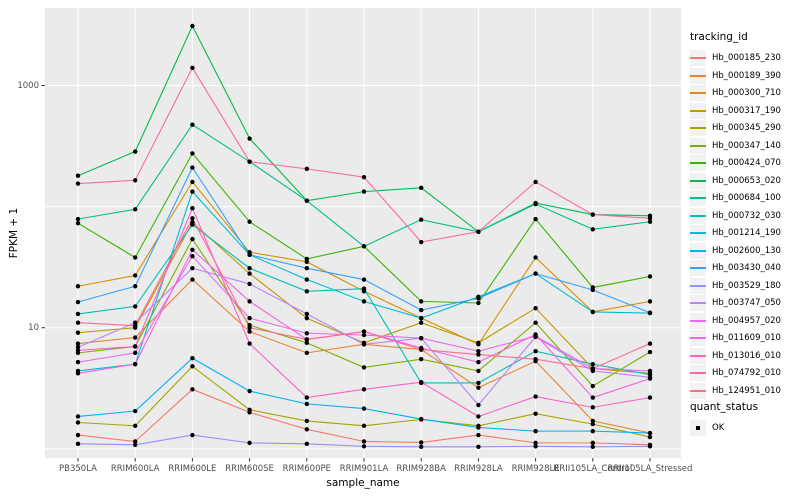 Image resolution: width=800 pixels, height=500 pixels. What do you see at coordinates (718, 428) in the screenshot?
I see `legend-item-label: OK` at bounding box center [718, 428].